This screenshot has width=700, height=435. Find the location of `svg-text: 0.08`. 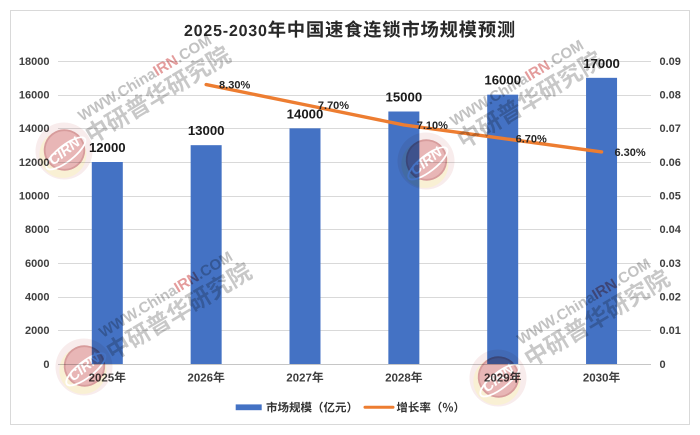

svg-text: 0.08 is located at coordinates (670, 96).